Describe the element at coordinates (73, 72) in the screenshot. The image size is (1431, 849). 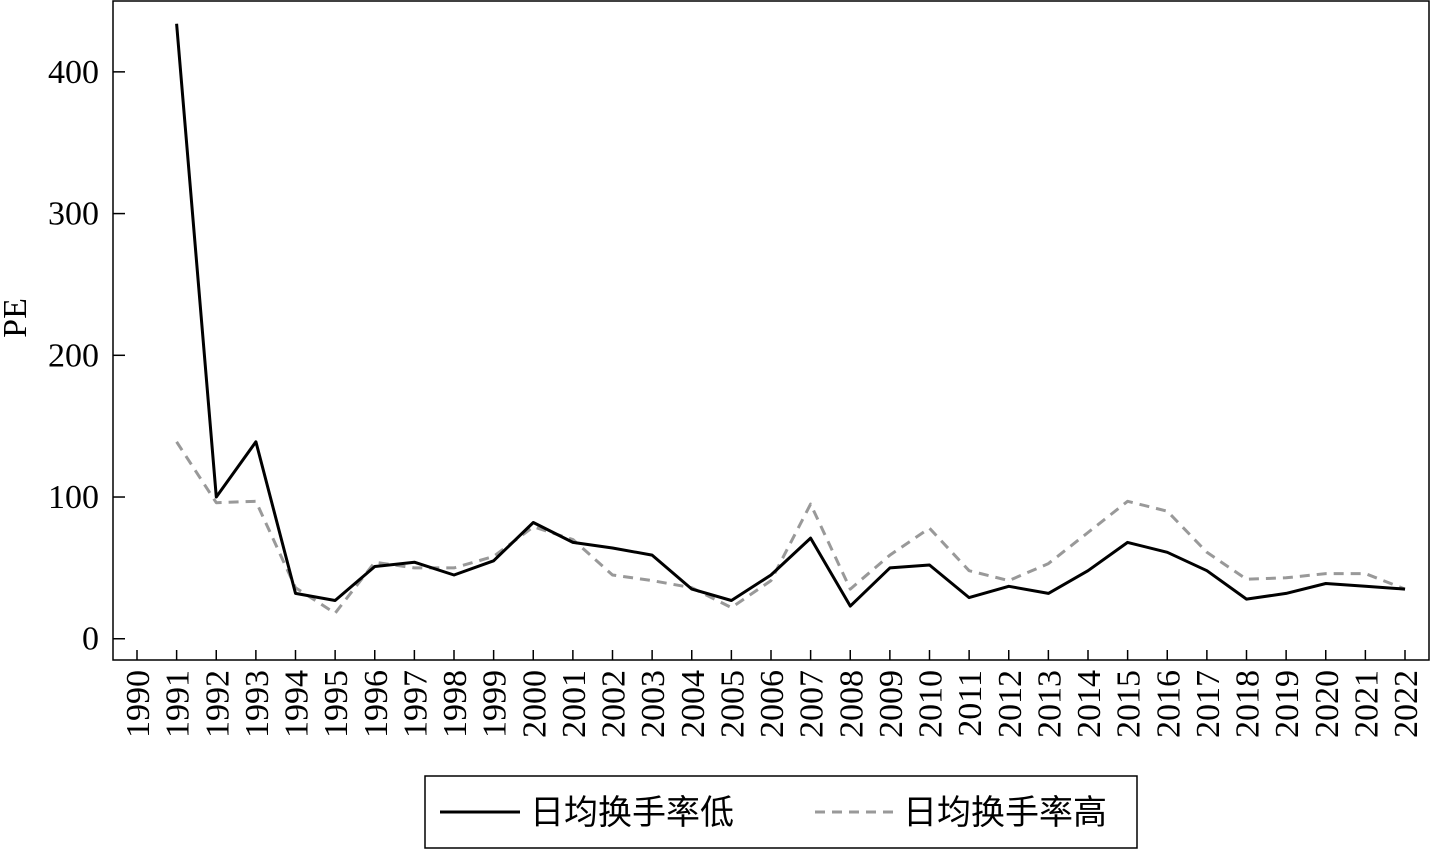
I see `y-tick-label: 400` at that location.